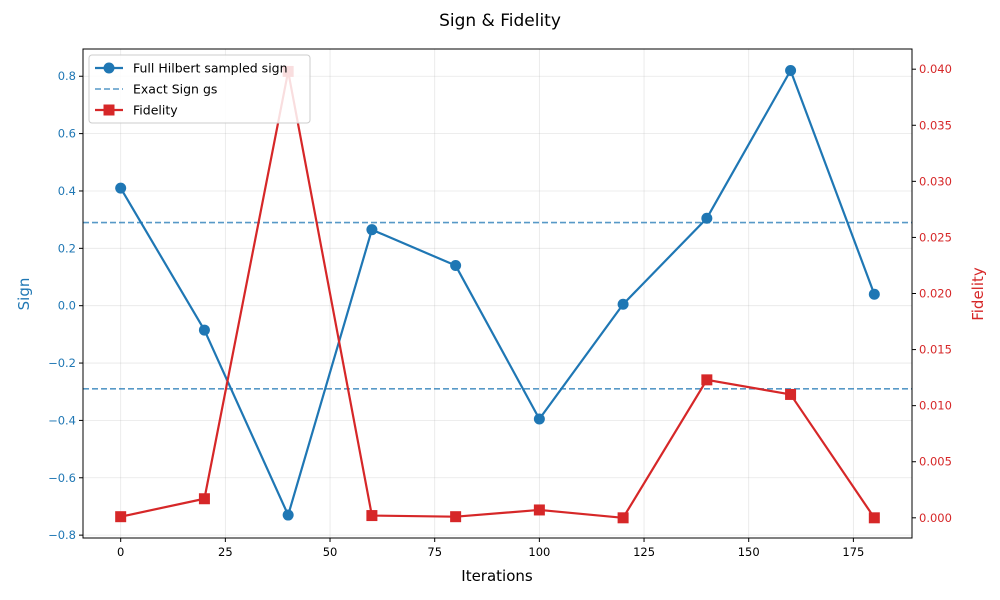 The height and width of the screenshot is (600, 1000). What do you see at coordinates (935, 350) in the screenshot?
I see `y2-tick-label: 0.015` at bounding box center [935, 350].